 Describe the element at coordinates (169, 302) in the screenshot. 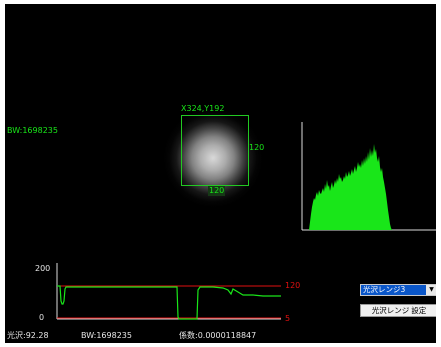

I see `trend-line` at that location.